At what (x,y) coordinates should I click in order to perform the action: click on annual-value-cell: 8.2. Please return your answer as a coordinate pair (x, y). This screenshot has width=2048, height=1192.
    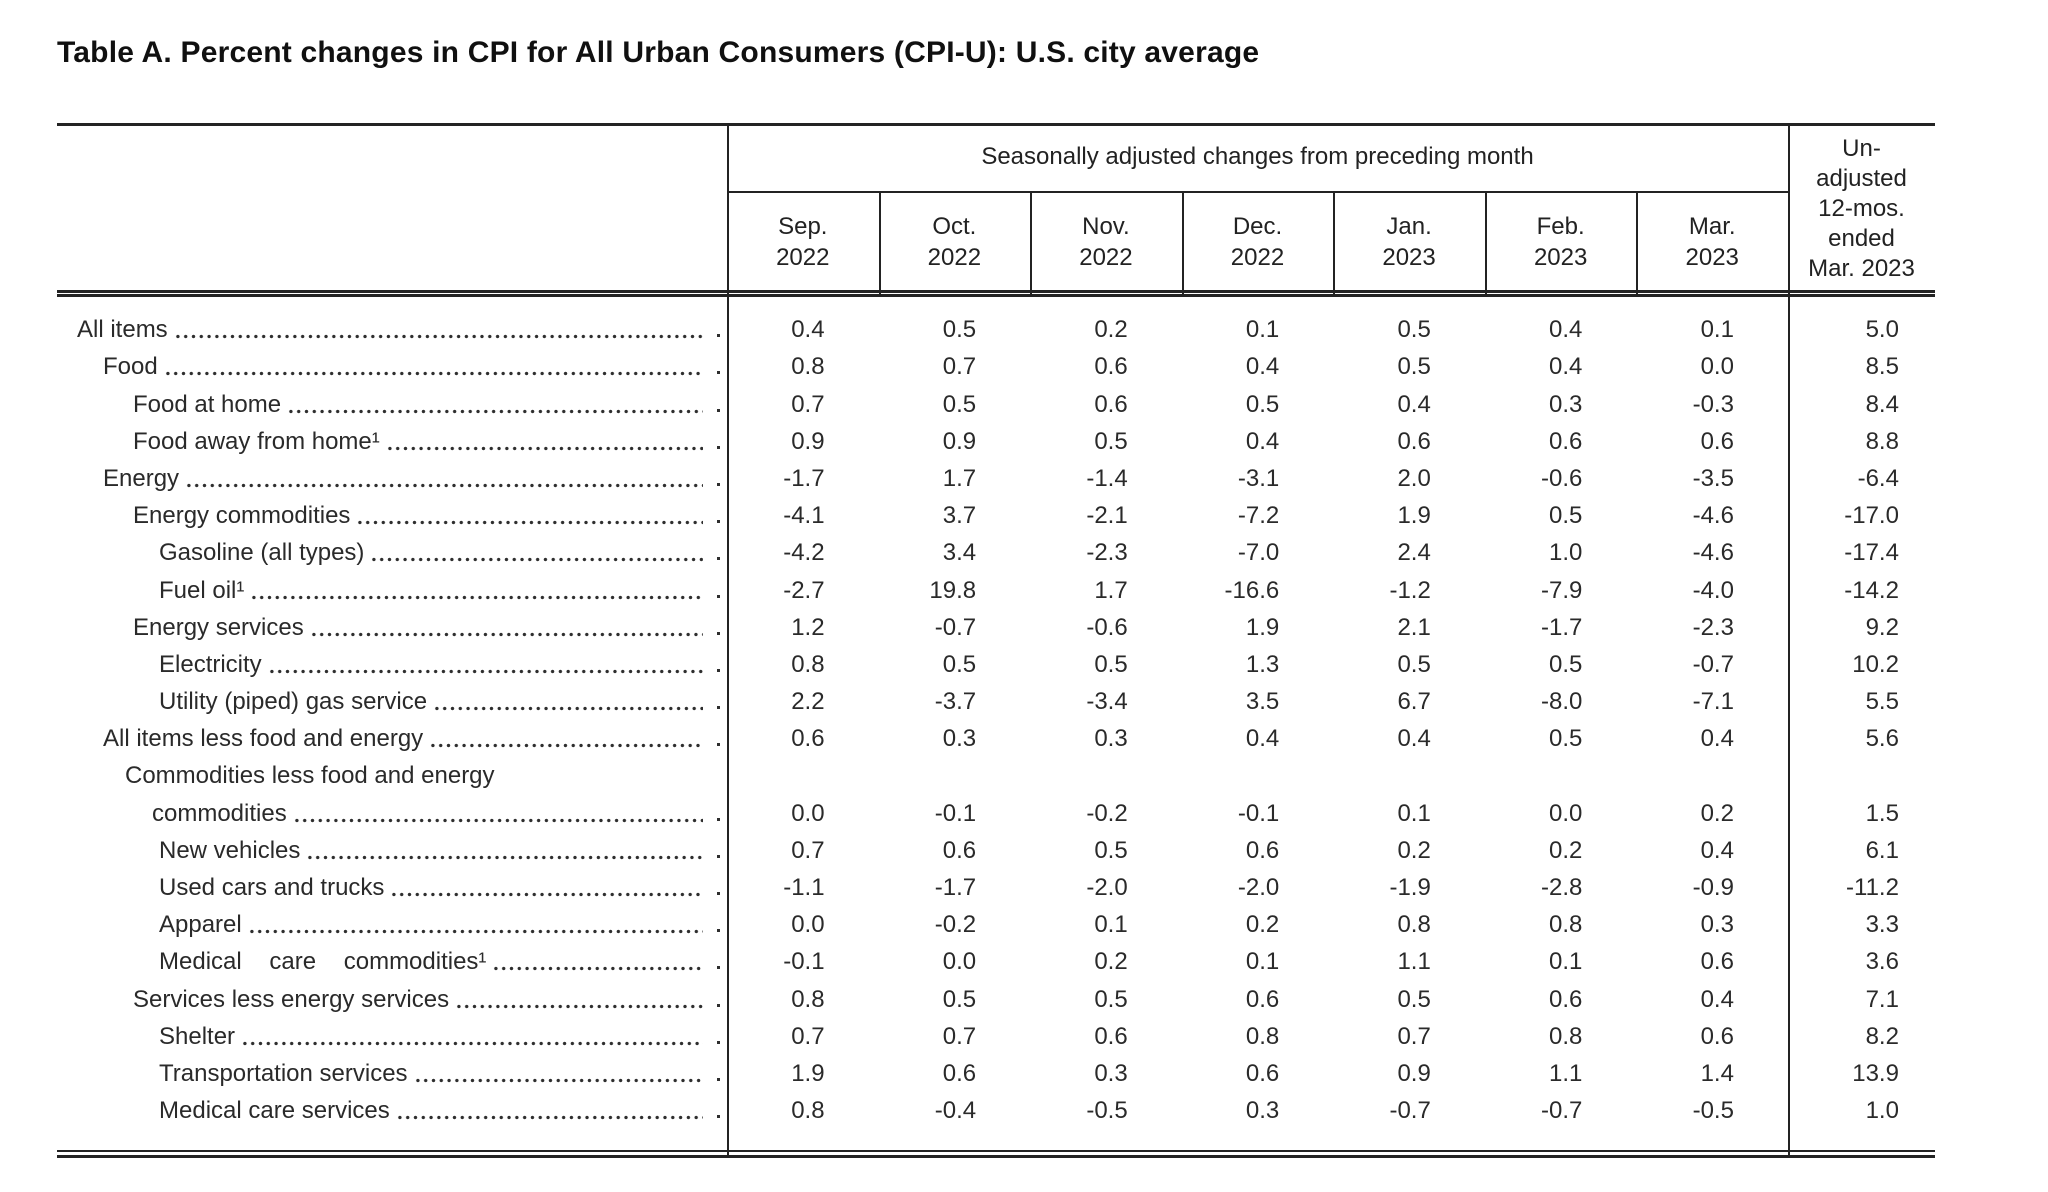
    Looking at the image, I should click on (1882, 1036).